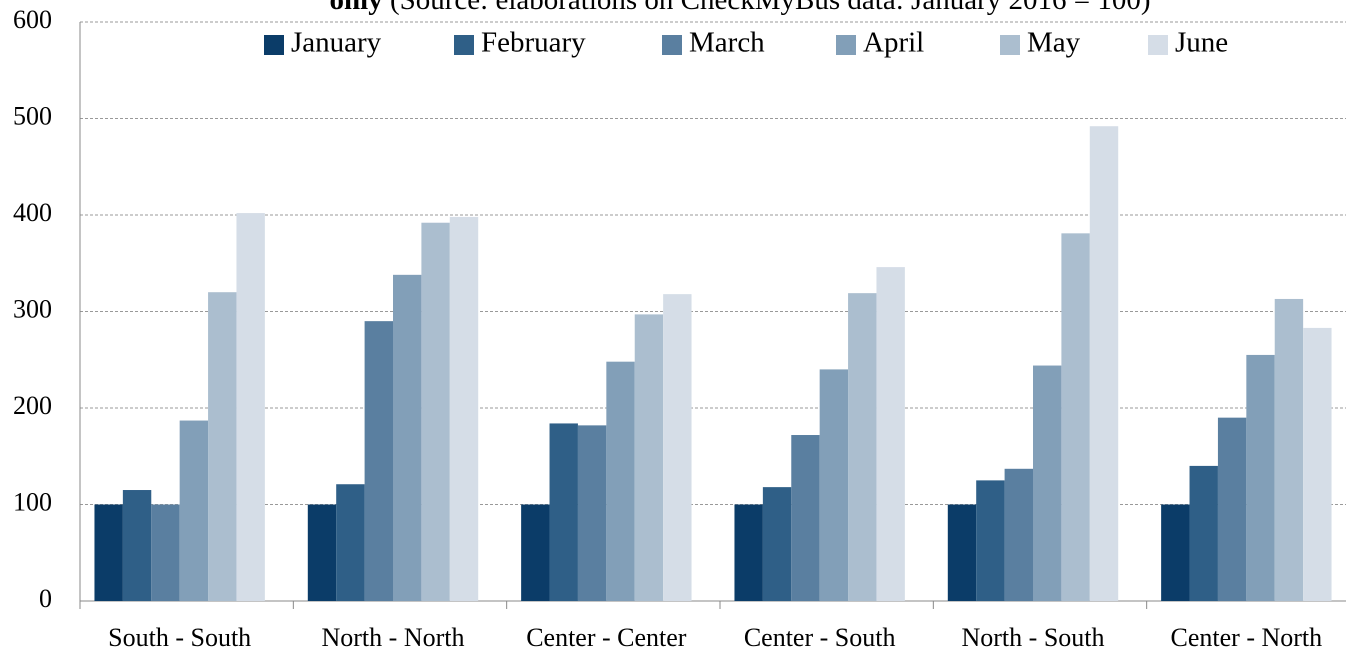 This screenshot has height=654, width=1346. I want to click on y-tick-label: 600, so click(32, 19).